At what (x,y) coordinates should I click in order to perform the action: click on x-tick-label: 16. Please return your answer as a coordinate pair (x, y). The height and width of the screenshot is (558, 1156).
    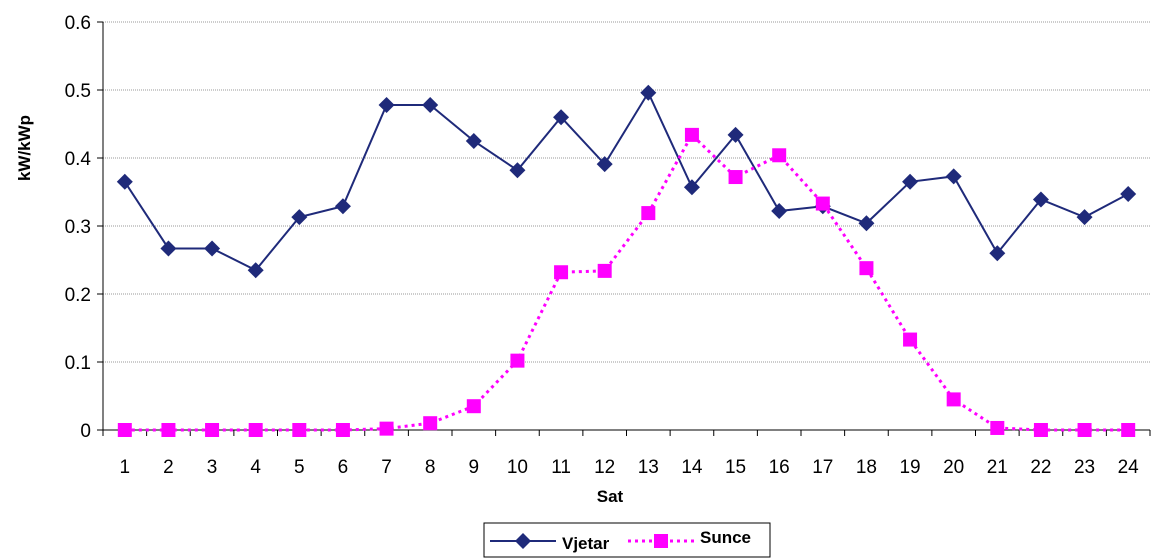
    Looking at the image, I should click on (779, 467).